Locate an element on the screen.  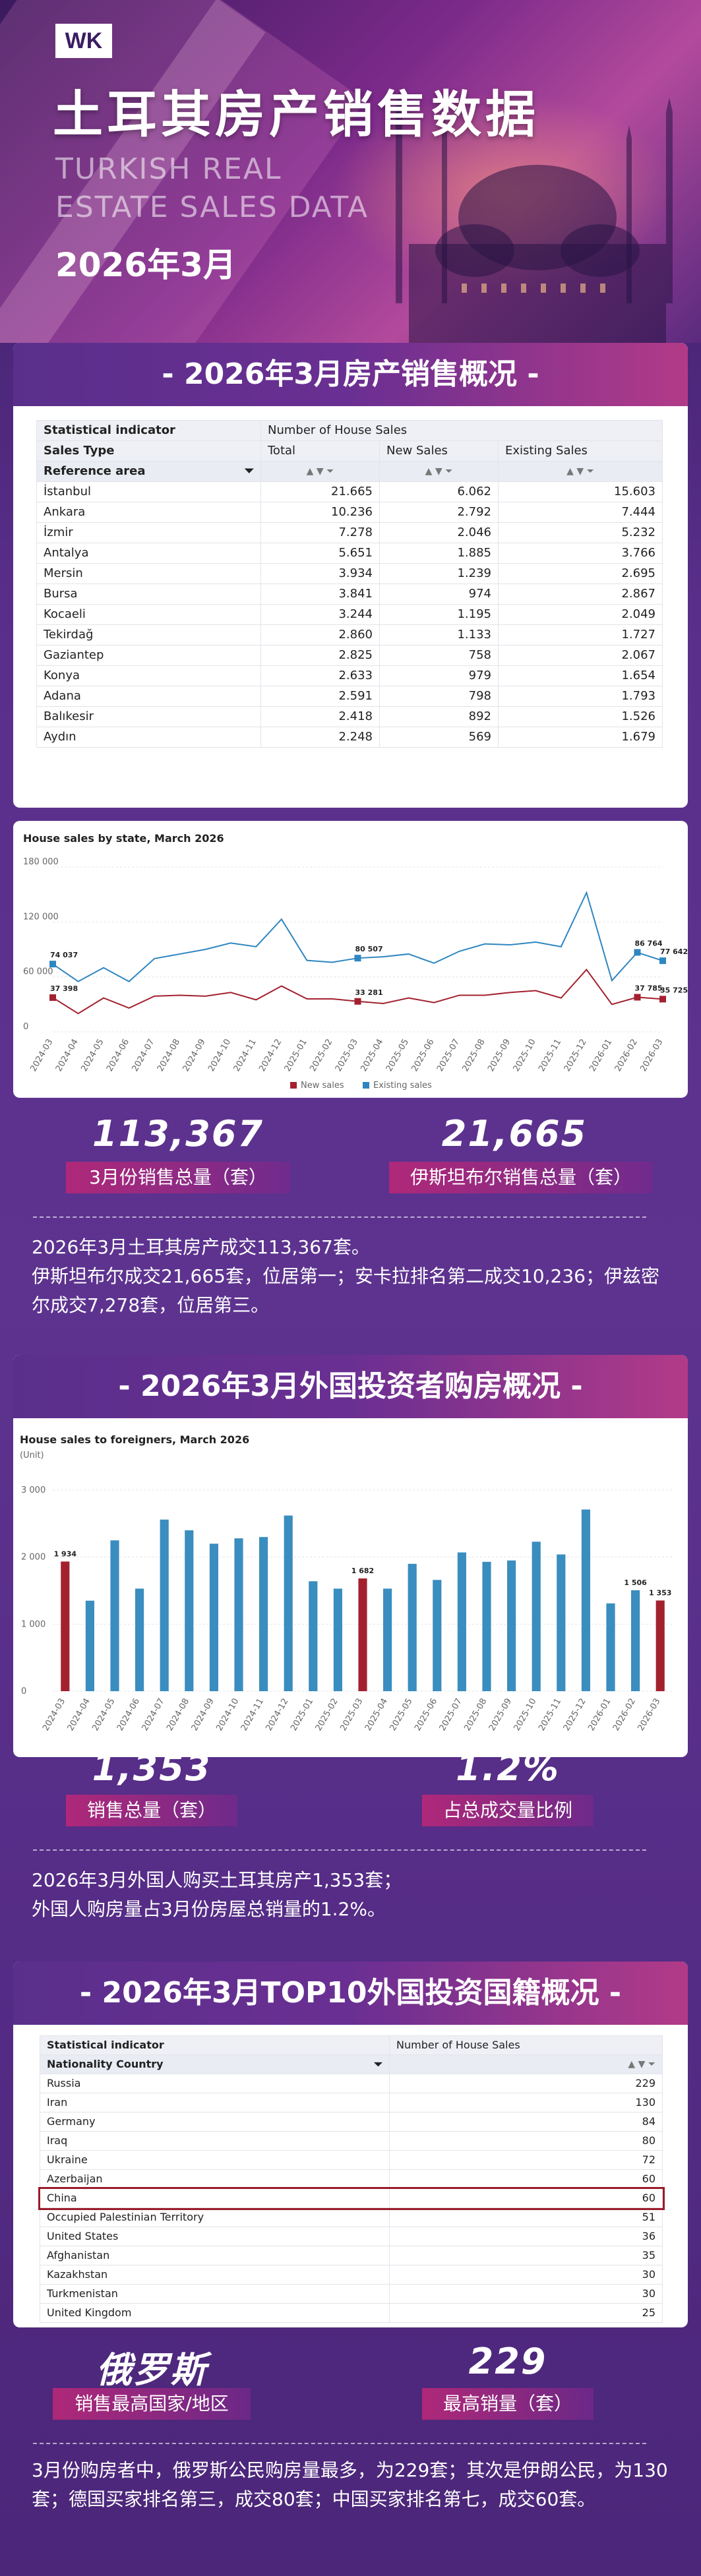
sort-controls-total: ▲ ▼ ⏷ is located at coordinates (320, 472).